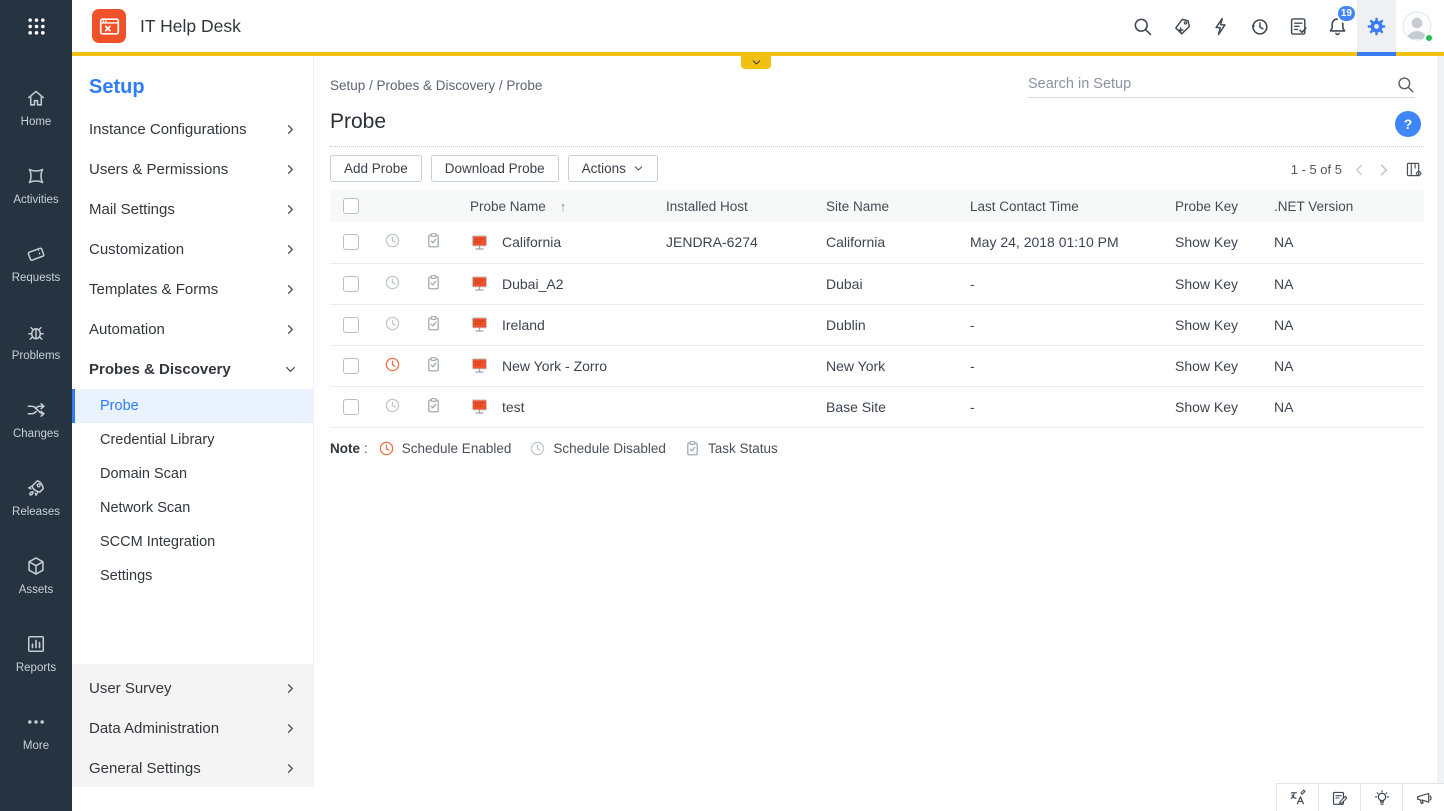  What do you see at coordinates (36, 26) in the screenshot?
I see `app-launcher-button` at bounding box center [36, 26].